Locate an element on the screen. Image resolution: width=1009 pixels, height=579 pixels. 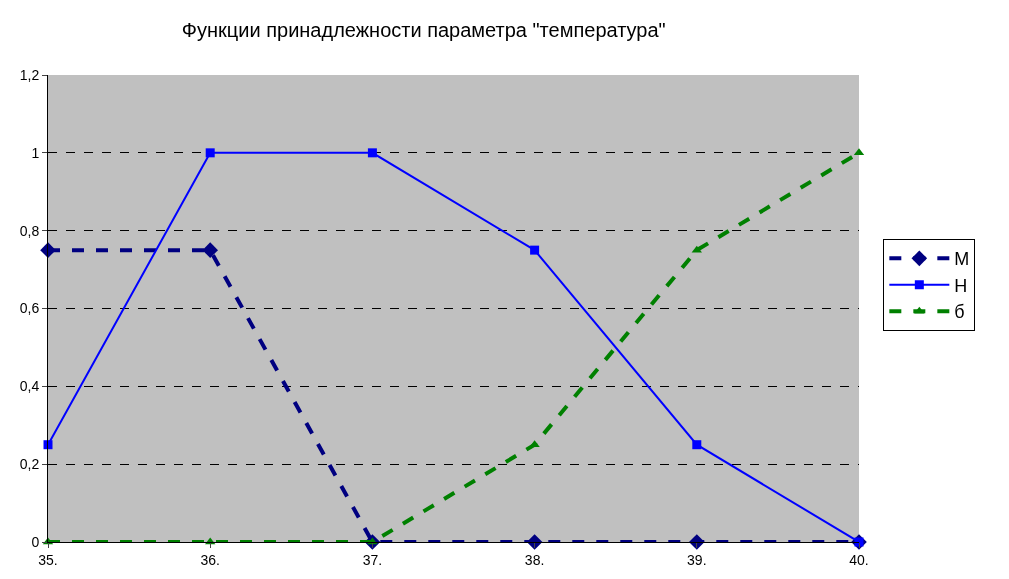
legend-label: М is located at coordinates (962, 259).